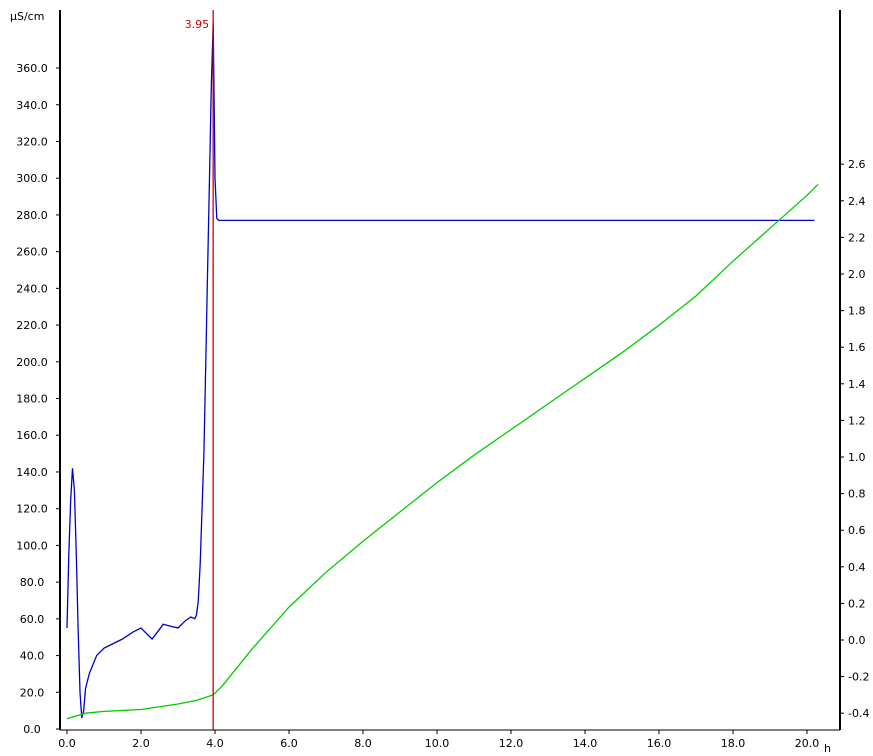 The height and width of the screenshot is (756, 873). I want to click on y-left-tick-label: 340.0, so click(32, 105).